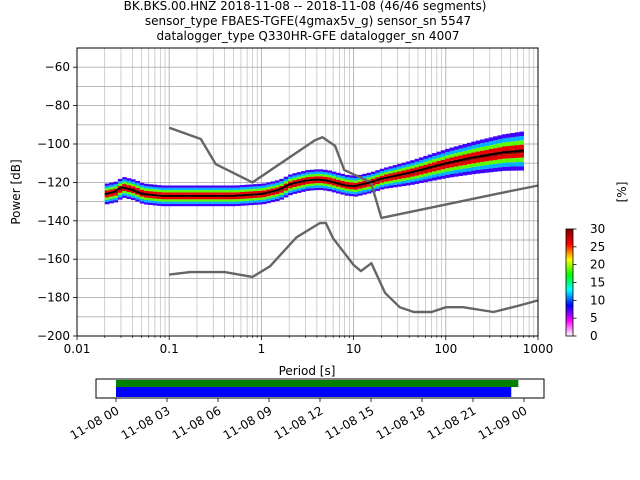  What do you see at coordinates (594, 318) in the screenshot?
I see `colorbar-tick-label: 5` at bounding box center [594, 318].